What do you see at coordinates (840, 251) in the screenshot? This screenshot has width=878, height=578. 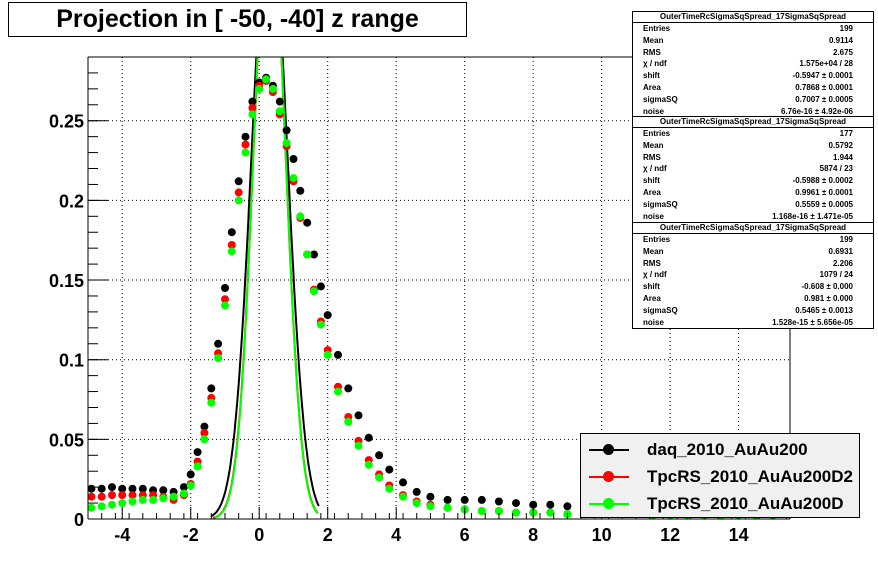 I see `stats-value: 0.6931` at bounding box center [840, 251].